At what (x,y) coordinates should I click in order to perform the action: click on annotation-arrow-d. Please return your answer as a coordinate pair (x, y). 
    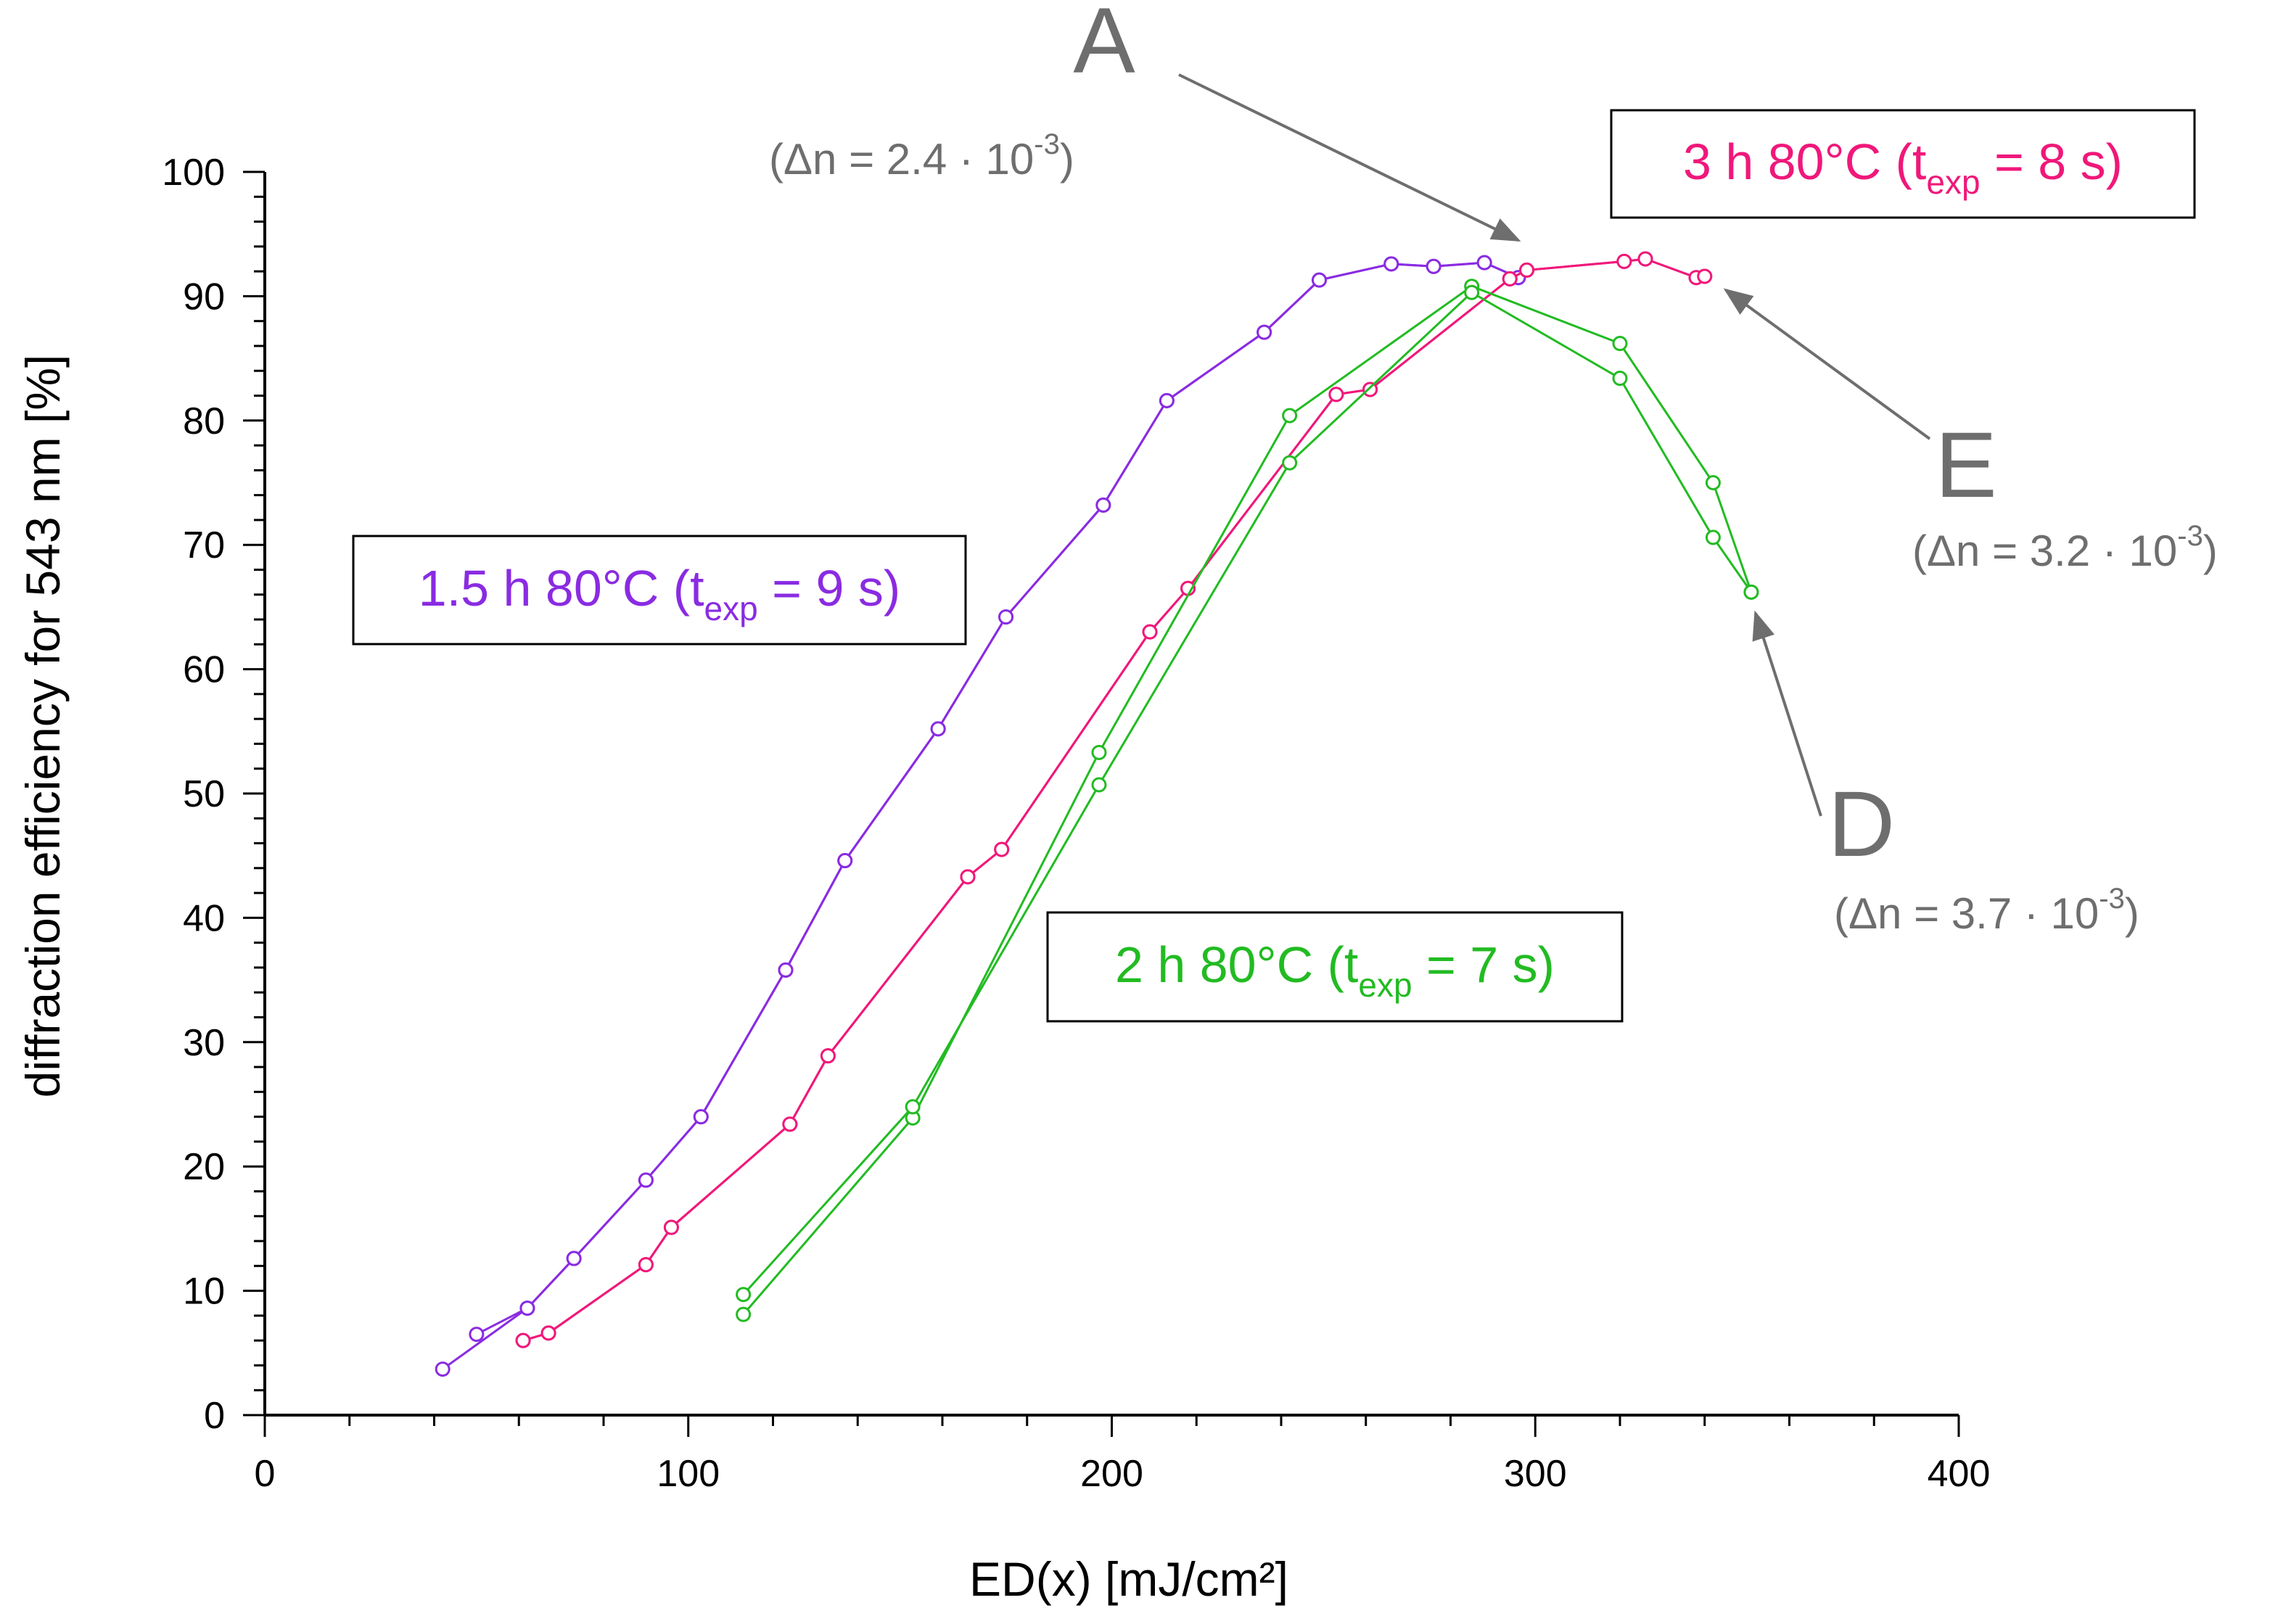
    Looking at the image, I should click on (1787, 713).